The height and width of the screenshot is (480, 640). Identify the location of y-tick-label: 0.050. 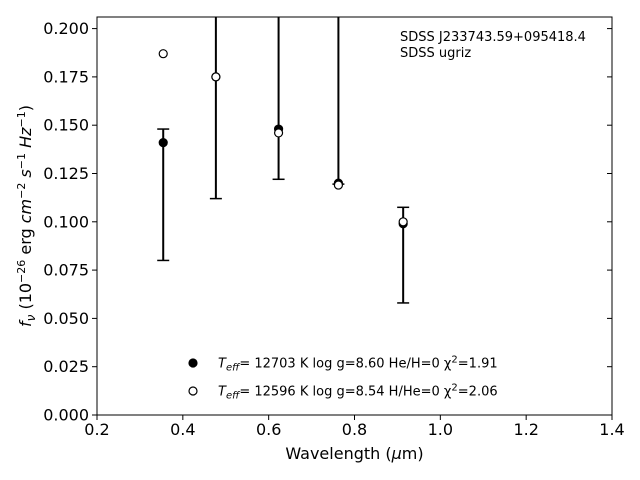
(66, 318).